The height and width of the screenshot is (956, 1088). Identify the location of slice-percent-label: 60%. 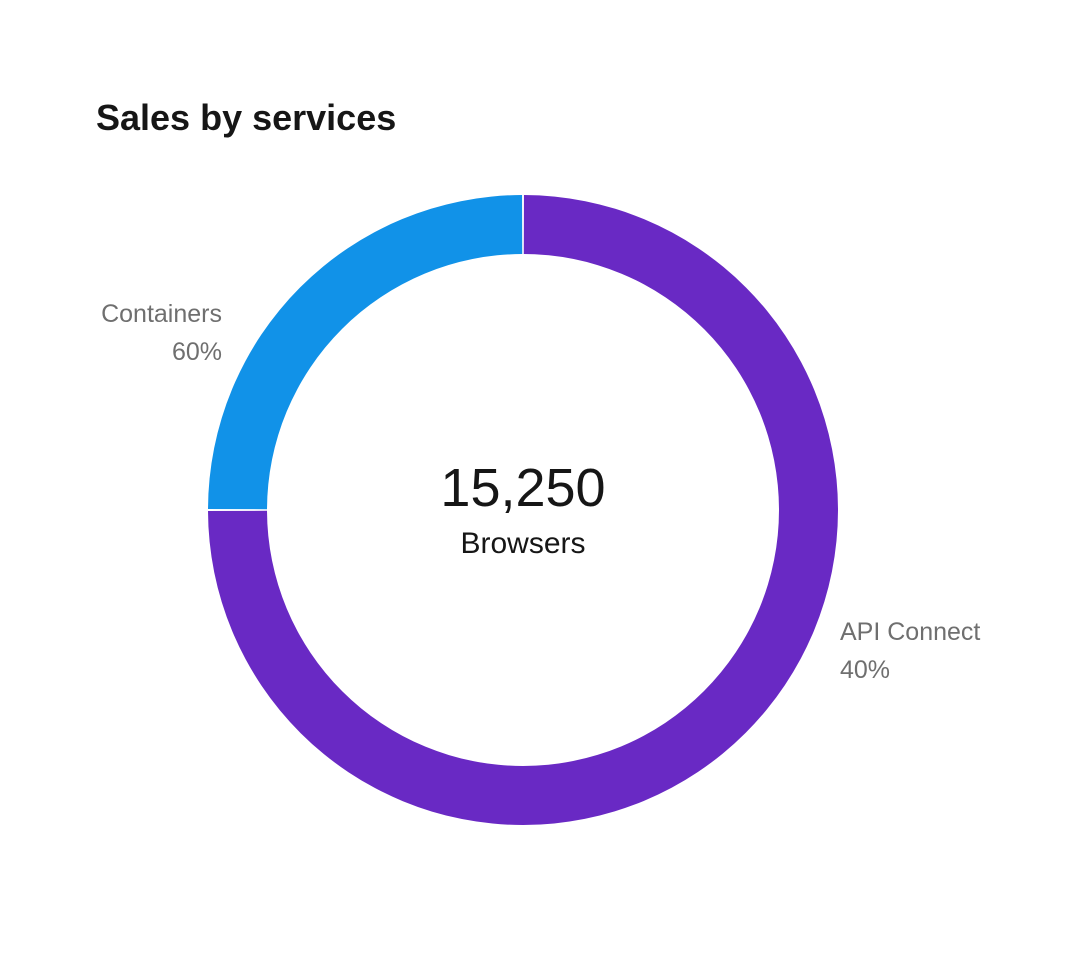
(197, 352).